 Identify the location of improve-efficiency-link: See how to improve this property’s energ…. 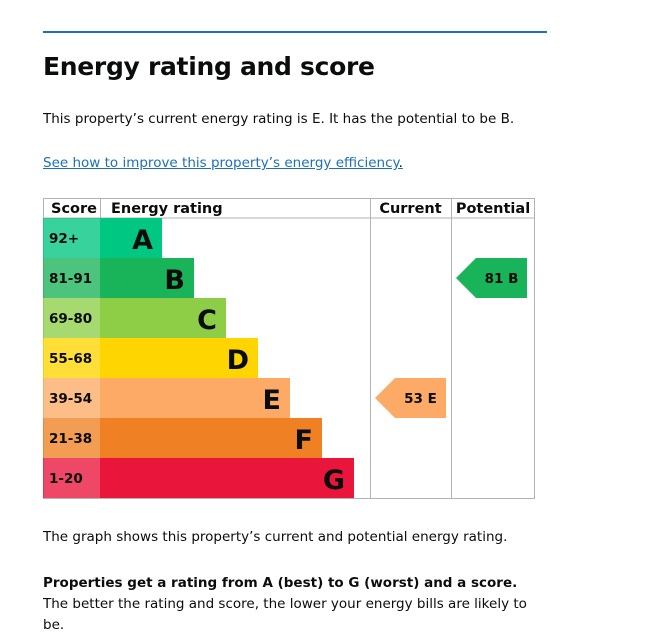
(223, 163).